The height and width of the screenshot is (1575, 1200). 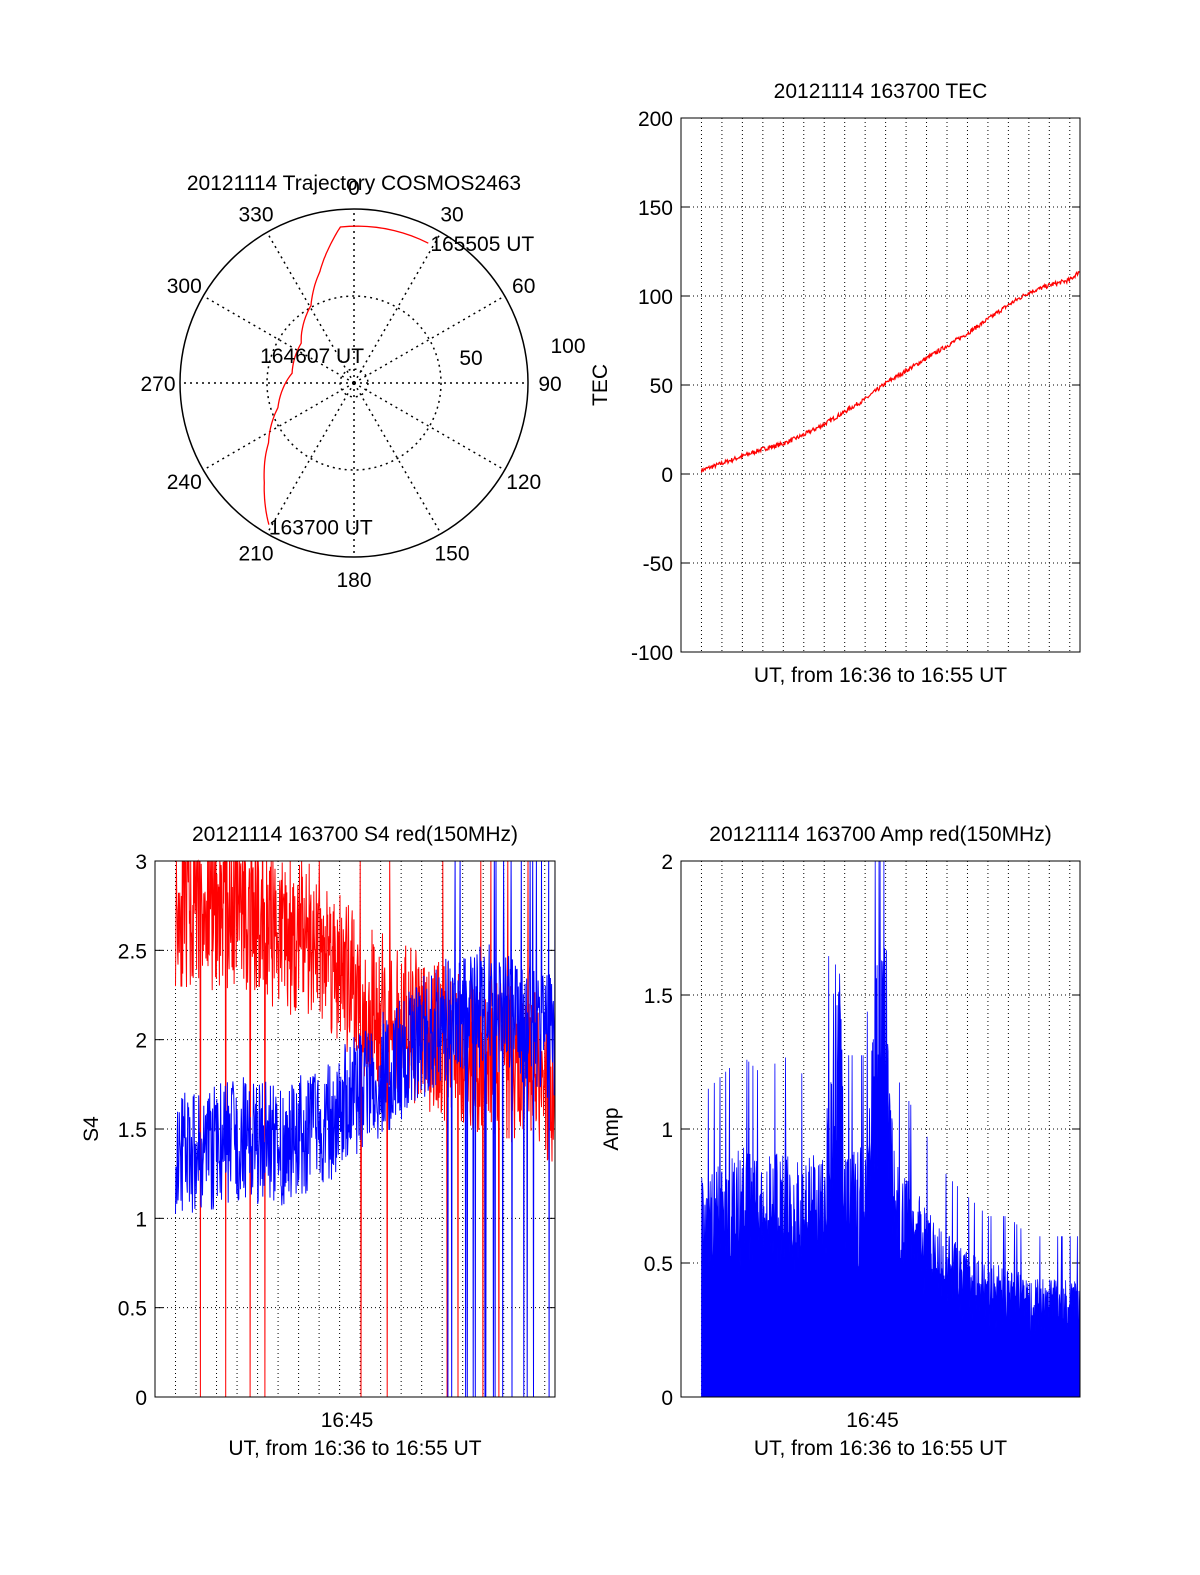 What do you see at coordinates (451, 214) in the screenshot?
I see `polar-angle-label: 30` at bounding box center [451, 214].